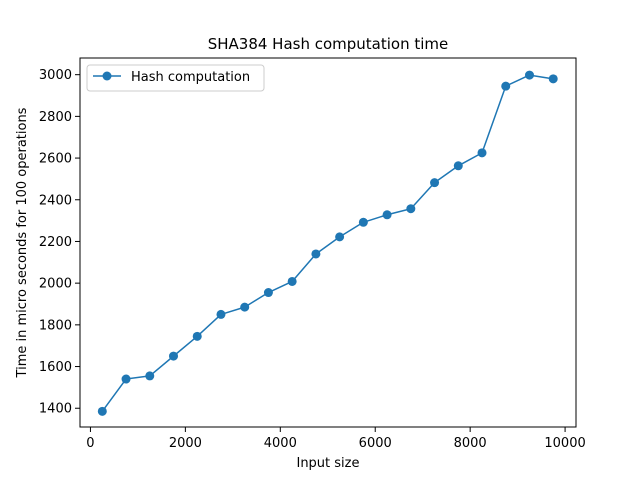 Image resolution: width=640 pixels, height=480 pixels. Describe the element at coordinates (336, 439) in the screenshot. I see `x-axis: 0 2000 4000 6000 8000 10000` at that location.